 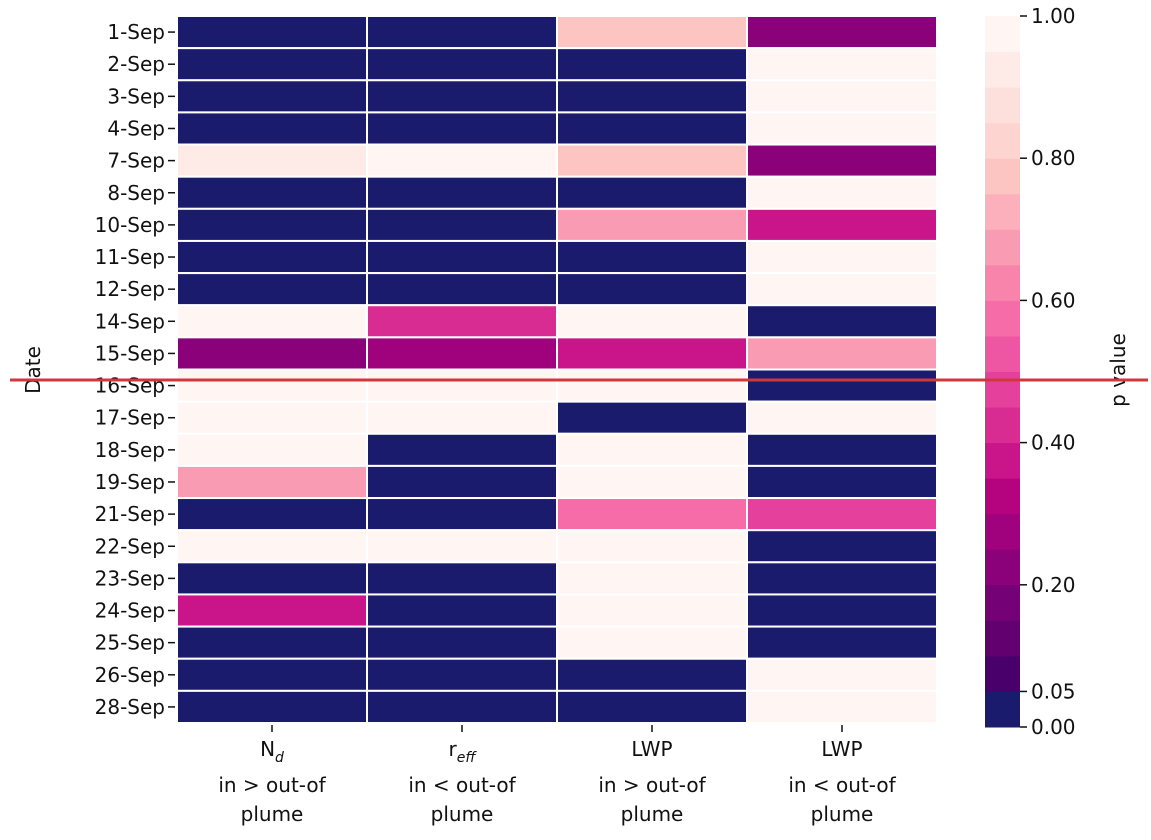 What do you see at coordinates (130, 418) in the screenshot?
I see `y-tick-label: 17-Sep` at bounding box center [130, 418].